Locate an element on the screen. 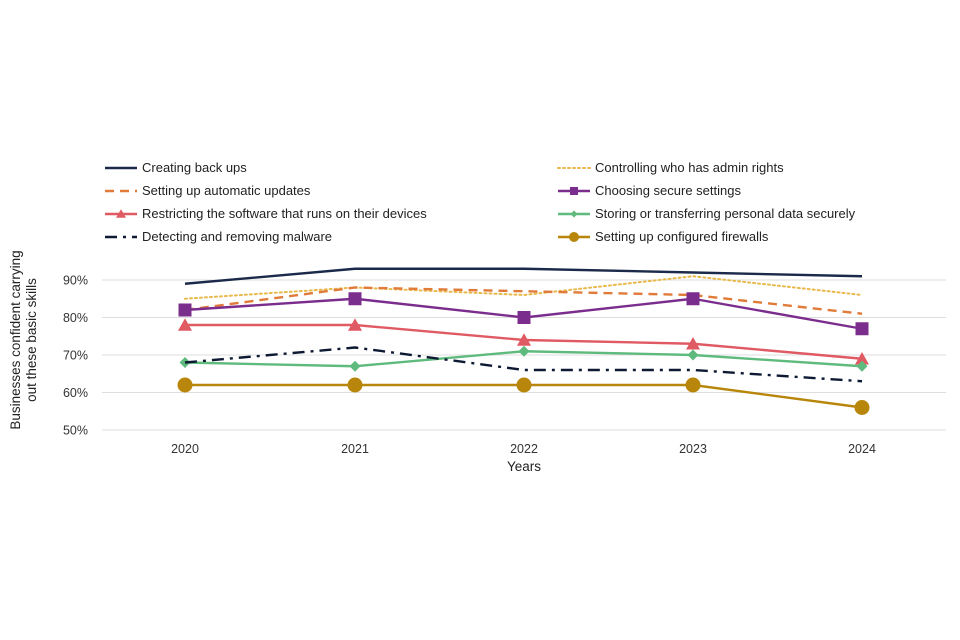  y-axis-title-line: Businesses confident carrying is located at coordinates (15, 339).